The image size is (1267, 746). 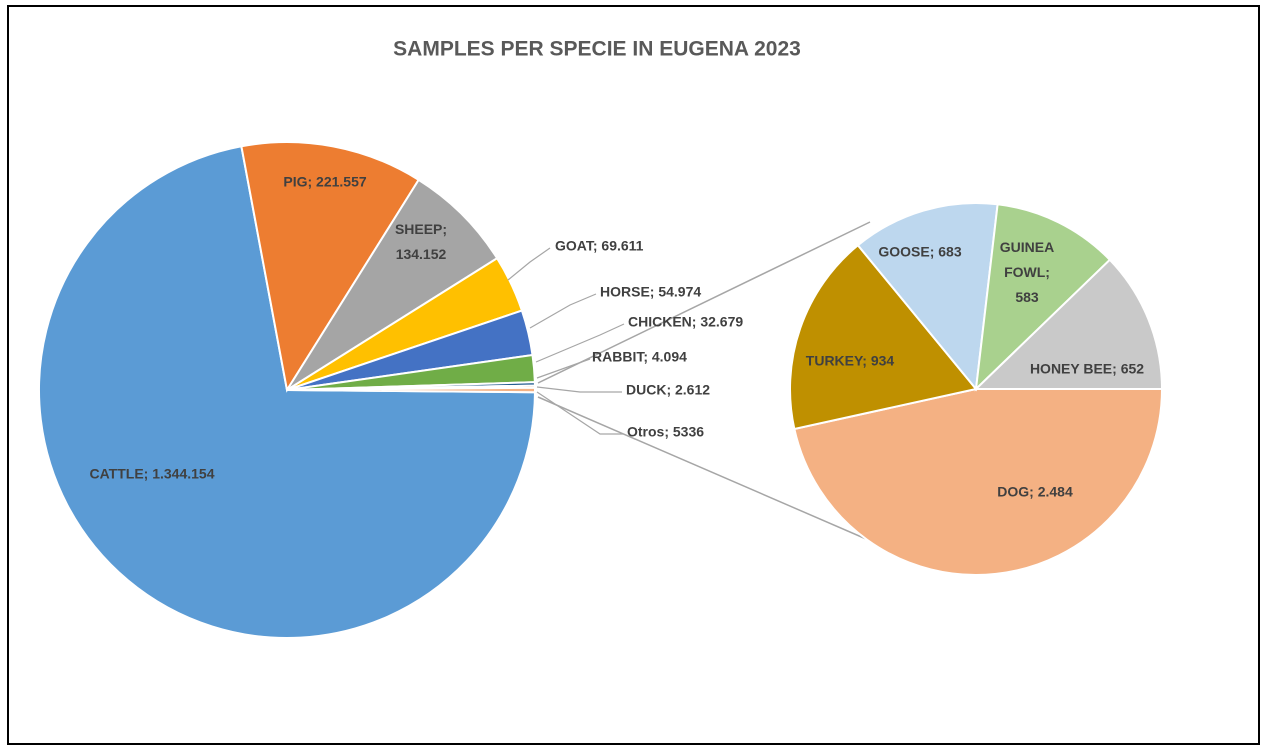 What do you see at coordinates (685, 322) in the screenshot?
I see `data-label: CHICKEN; 32.679` at bounding box center [685, 322].